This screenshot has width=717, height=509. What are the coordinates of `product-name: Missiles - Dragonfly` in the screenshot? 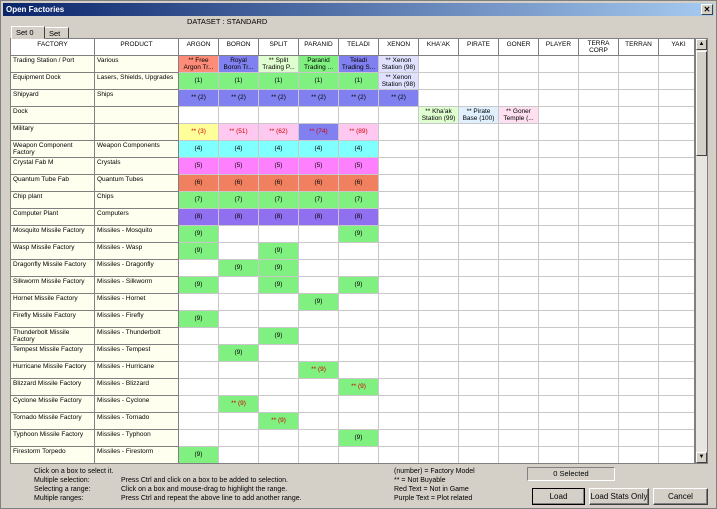 It's located at (137, 268).